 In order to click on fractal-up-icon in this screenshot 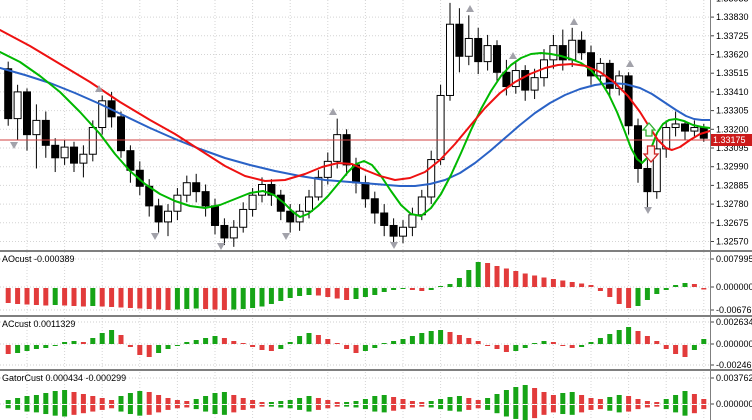, I will do `click(99, 88)`.